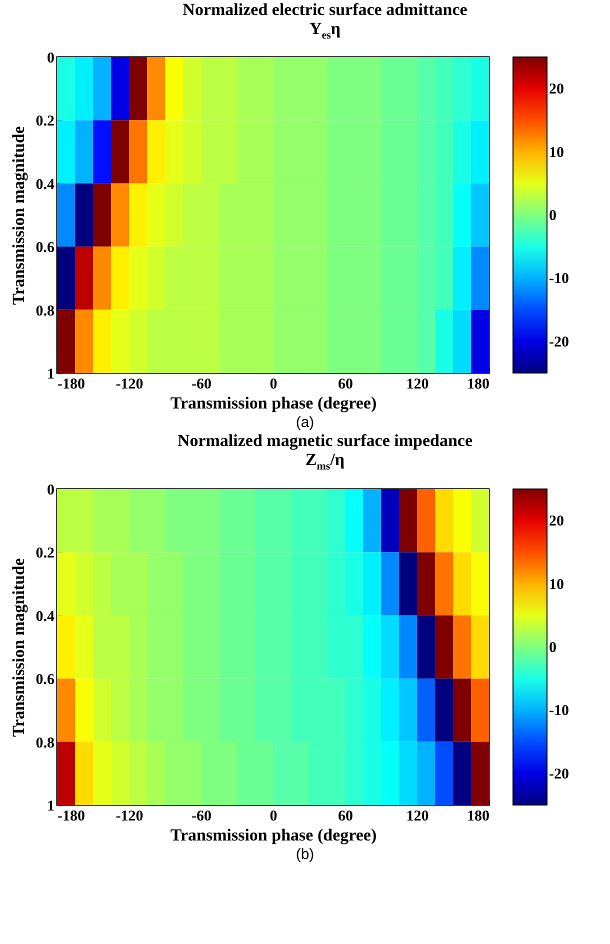 This screenshot has height=944, width=610. Describe the element at coordinates (305, 854) in the screenshot. I see `text: (b)` at that location.